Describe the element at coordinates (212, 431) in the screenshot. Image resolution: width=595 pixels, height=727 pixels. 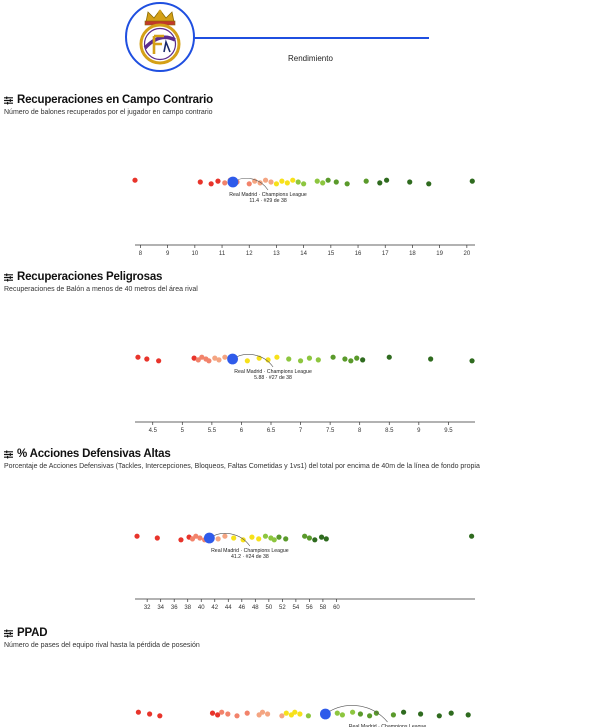
I see `x-tick-label: 5.5` at that location.